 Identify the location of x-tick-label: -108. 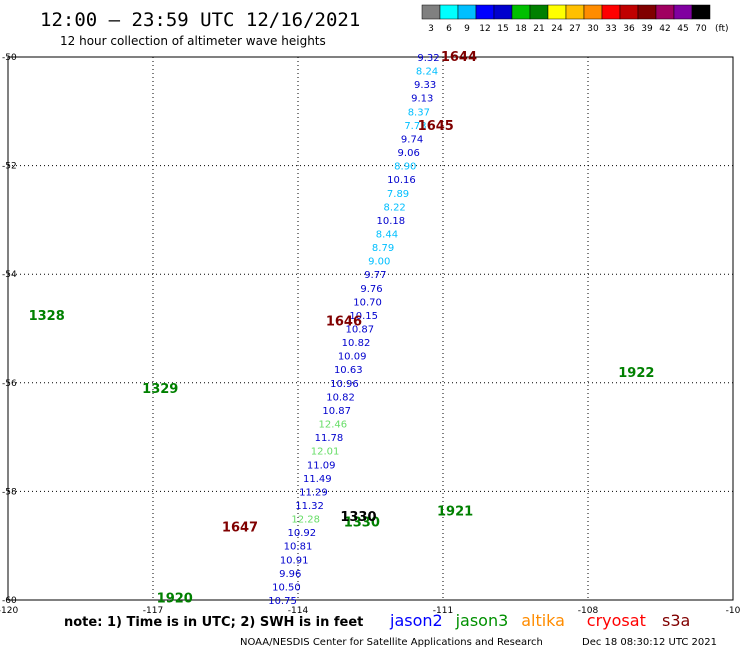
(588, 611).